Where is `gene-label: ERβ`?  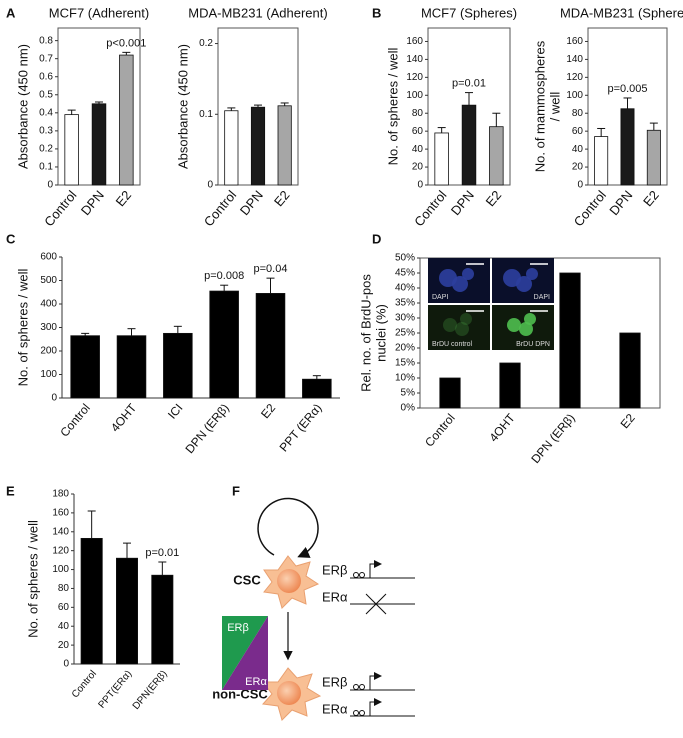
gene-label: ERβ is located at coordinates (335, 569).